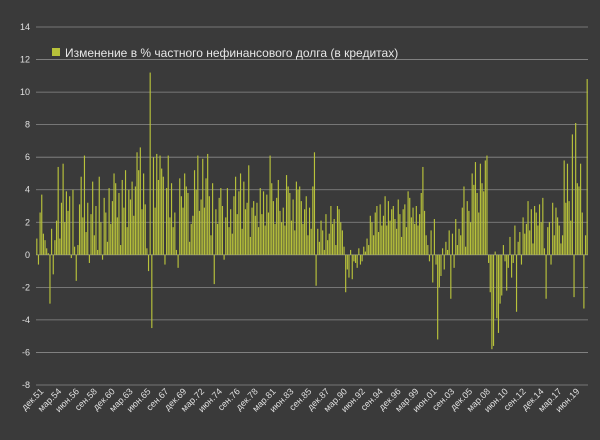 The image size is (600, 440). I want to click on y-tick-label: -8, so click(26, 385).